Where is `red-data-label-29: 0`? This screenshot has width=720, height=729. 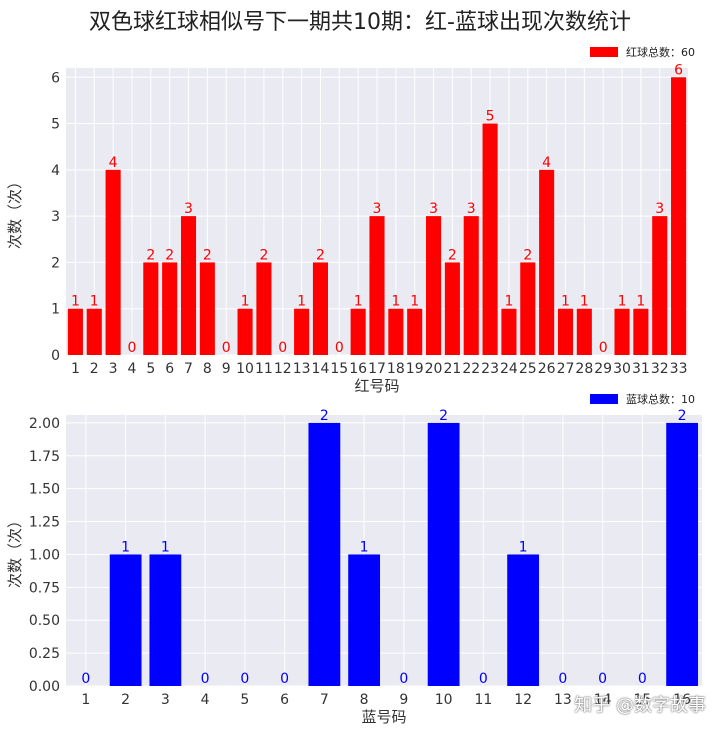
red-data-label-29: 0 is located at coordinates (603, 348).